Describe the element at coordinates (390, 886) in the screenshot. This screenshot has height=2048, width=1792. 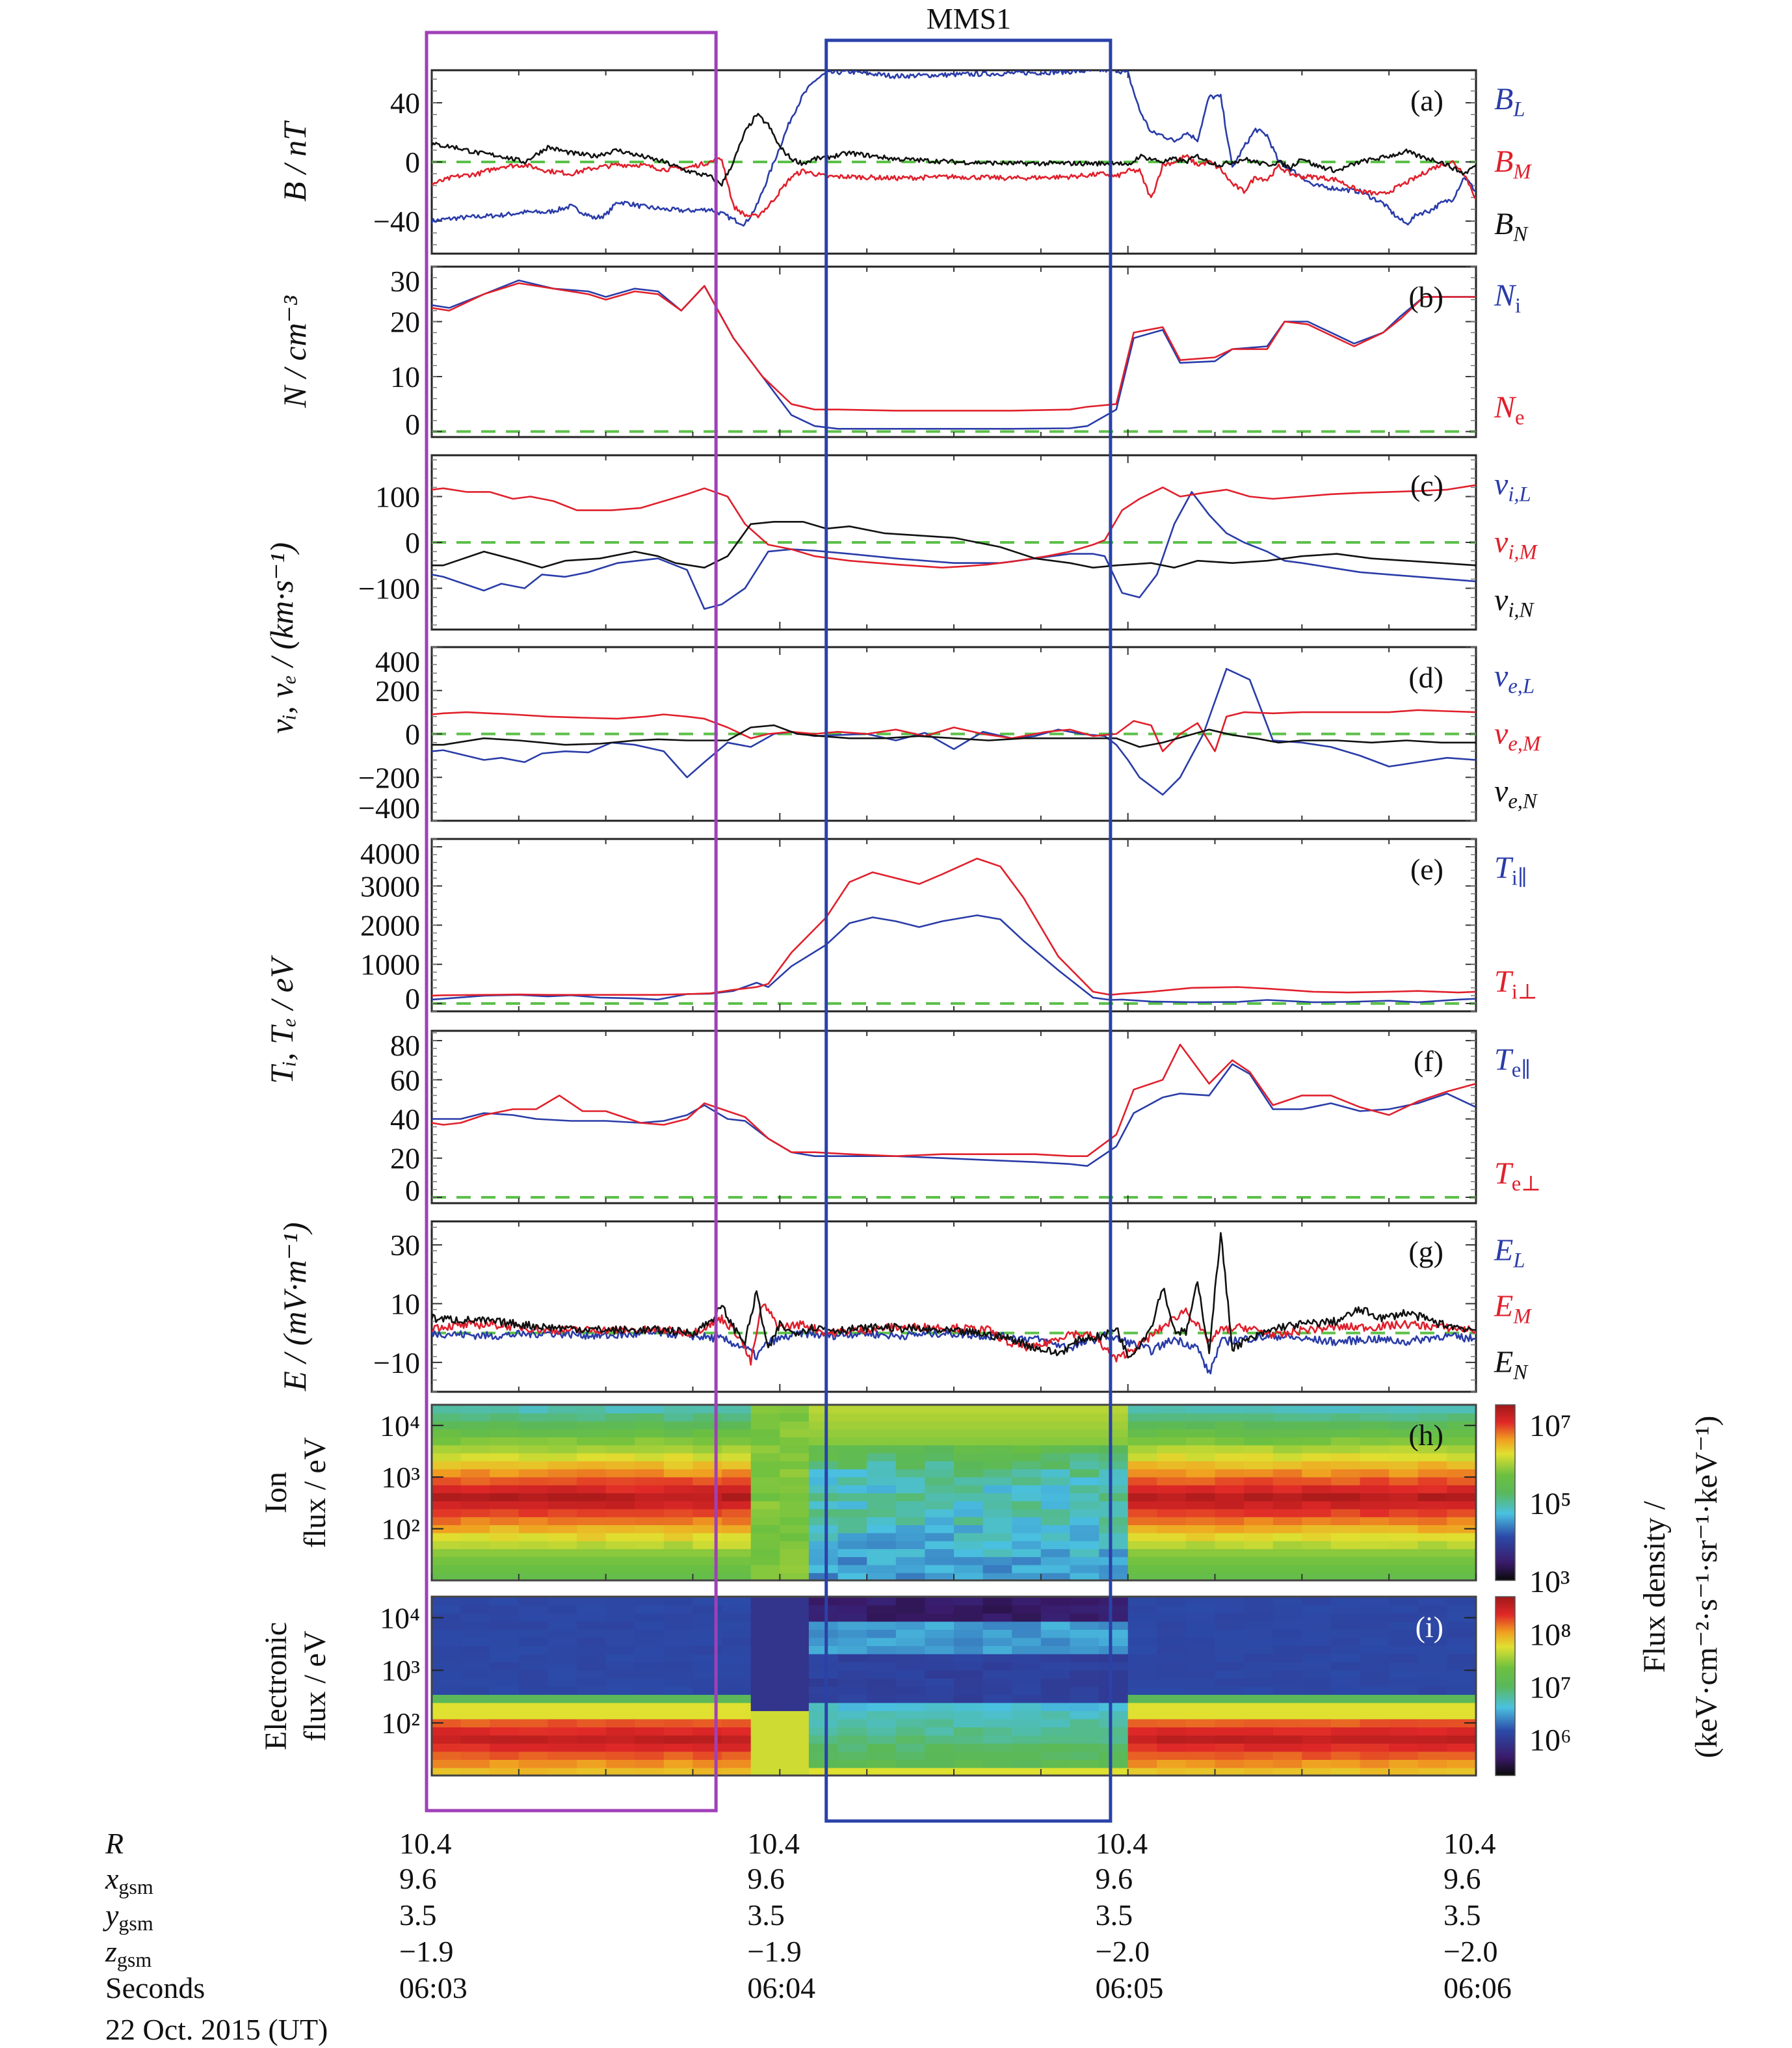
I see `y-tick-label: 3000` at that location.